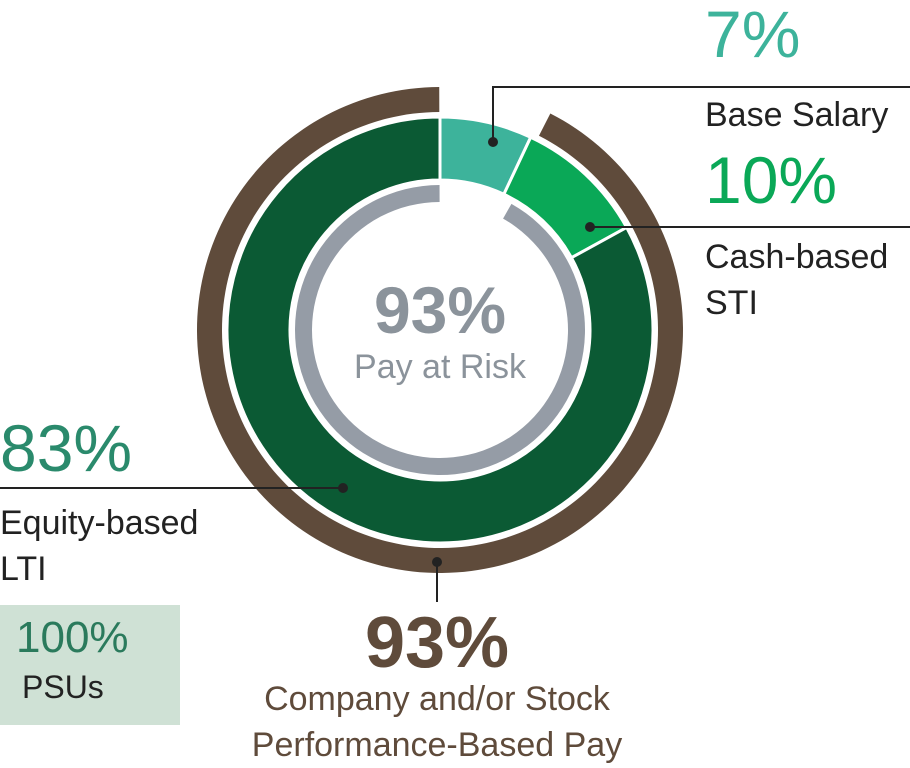 The width and height of the screenshot is (910, 768). I want to click on psu-value: 100%, so click(72, 637).